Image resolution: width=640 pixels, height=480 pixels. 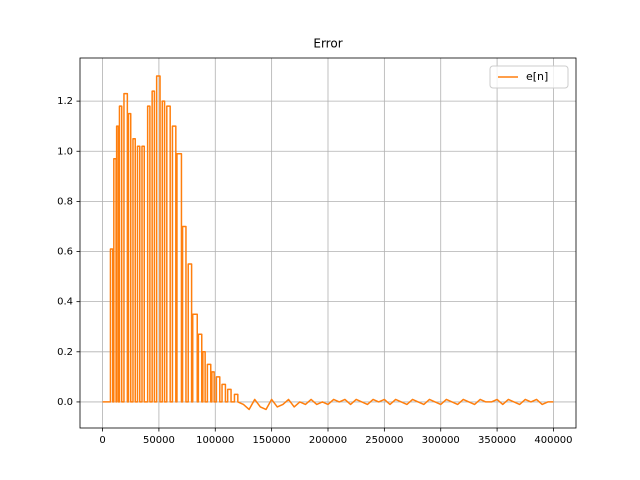 What do you see at coordinates (65, 352) in the screenshot?
I see `y-tick-label: 0.2` at bounding box center [65, 352].